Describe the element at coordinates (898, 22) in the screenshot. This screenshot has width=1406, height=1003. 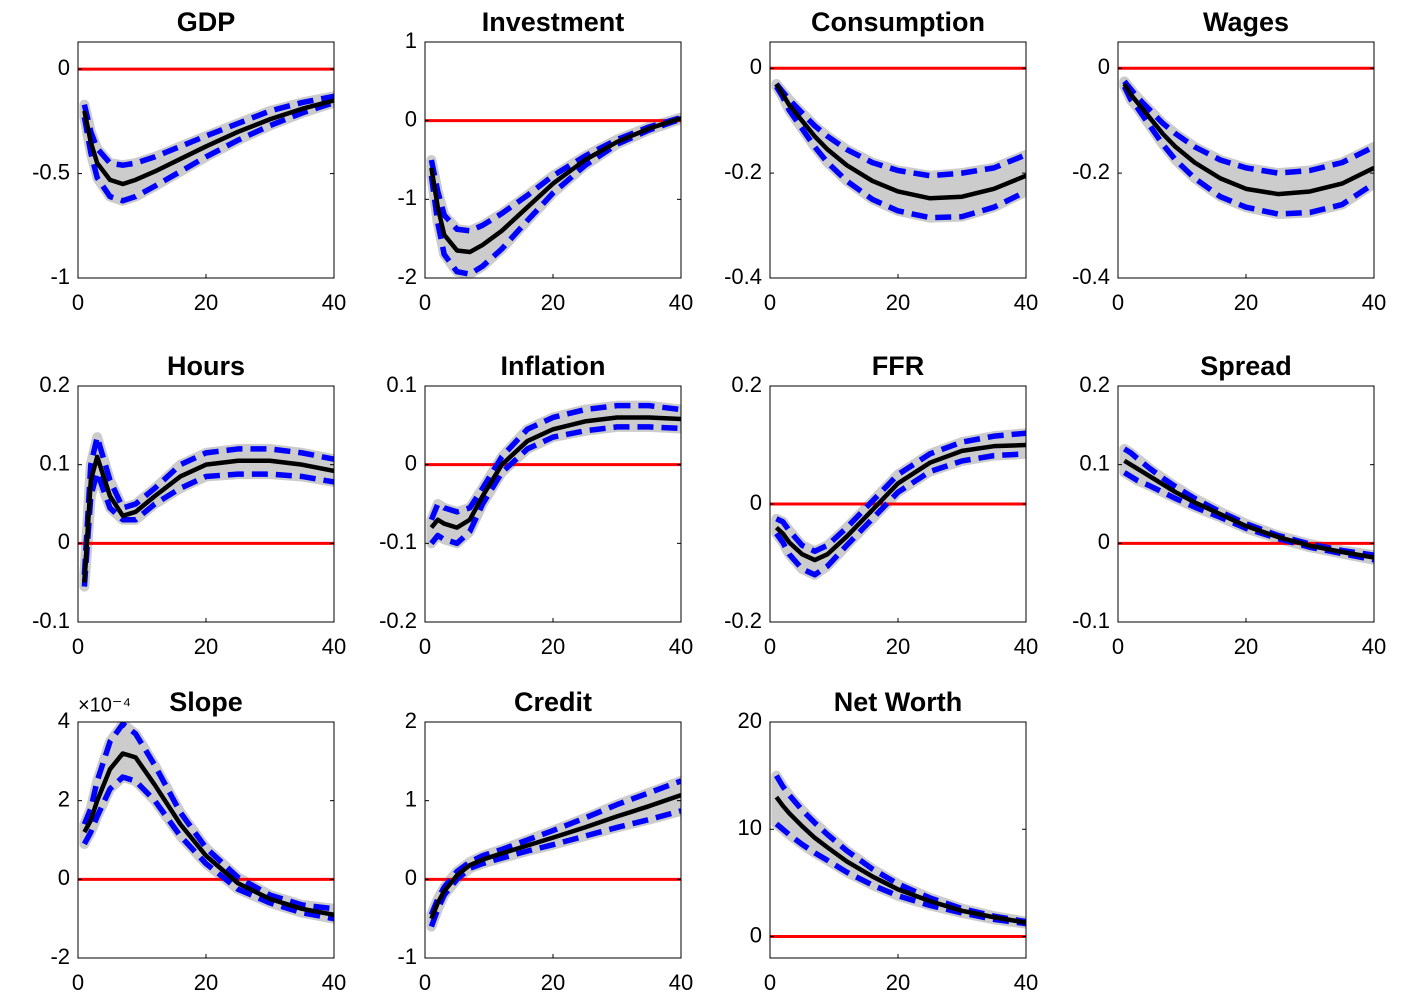
I see `panel-title: Consumption` at that location.